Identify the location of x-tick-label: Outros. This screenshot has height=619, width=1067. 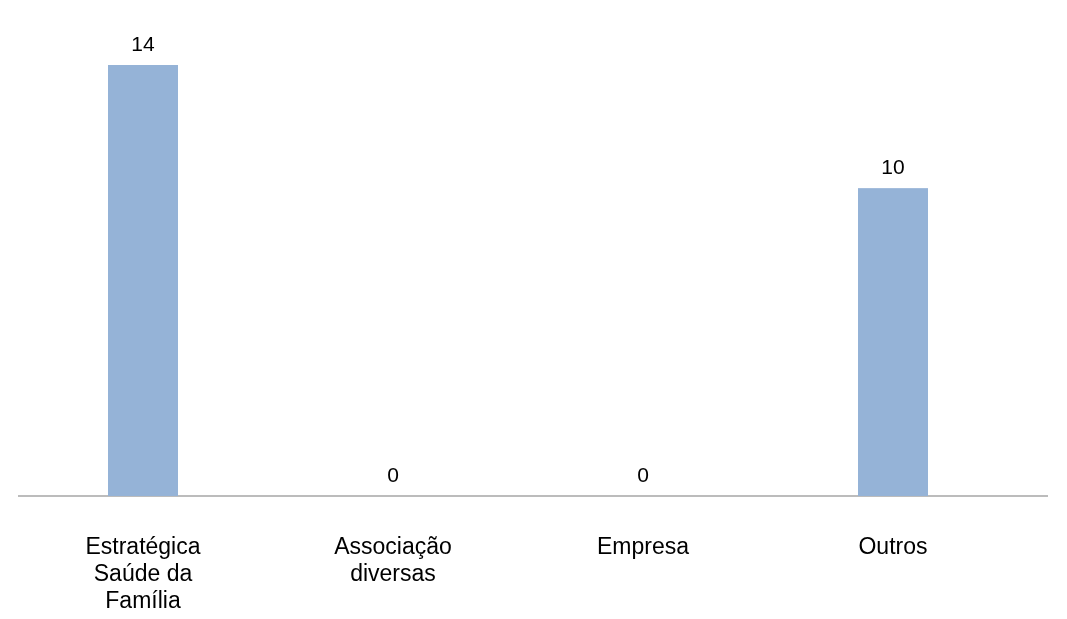
(893, 546).